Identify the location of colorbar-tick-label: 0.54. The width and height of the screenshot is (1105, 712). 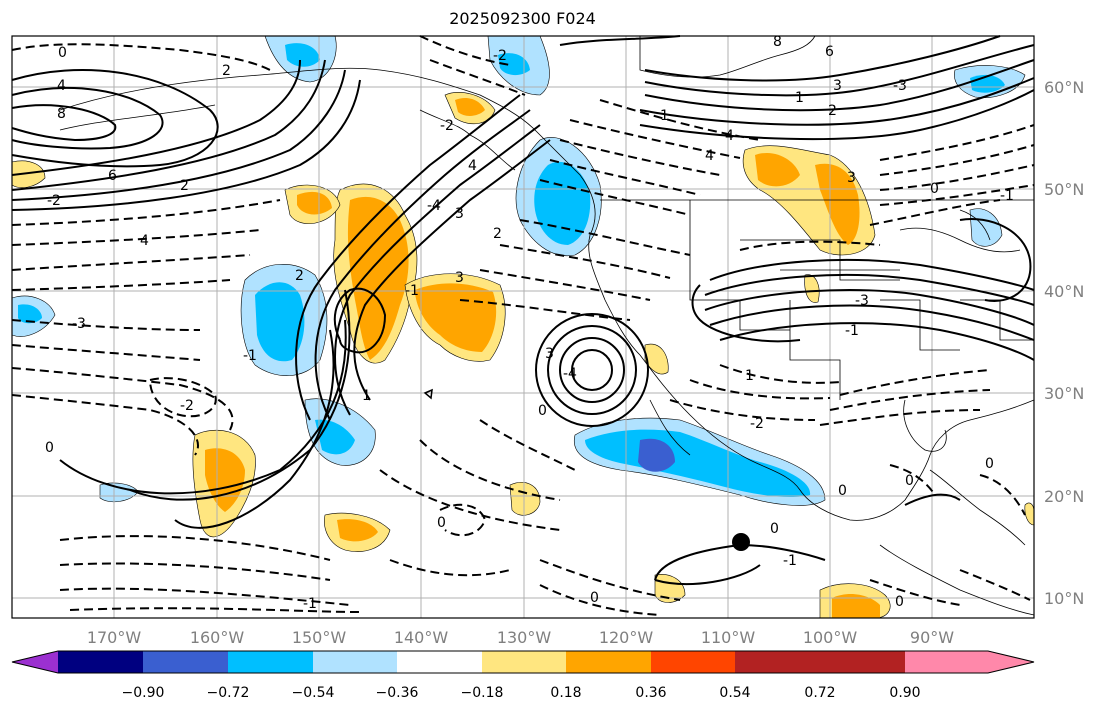
(734, 693).